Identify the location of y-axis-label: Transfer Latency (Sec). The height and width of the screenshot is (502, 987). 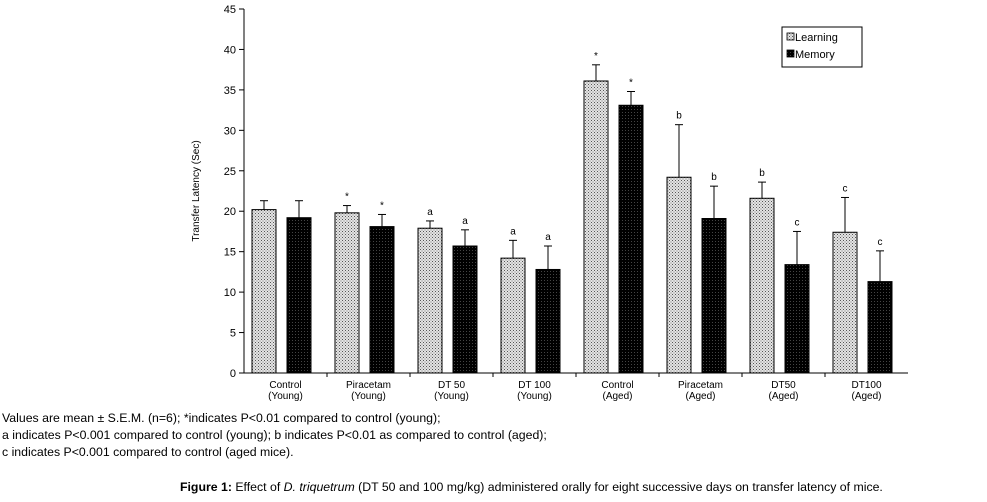
(196, 190).